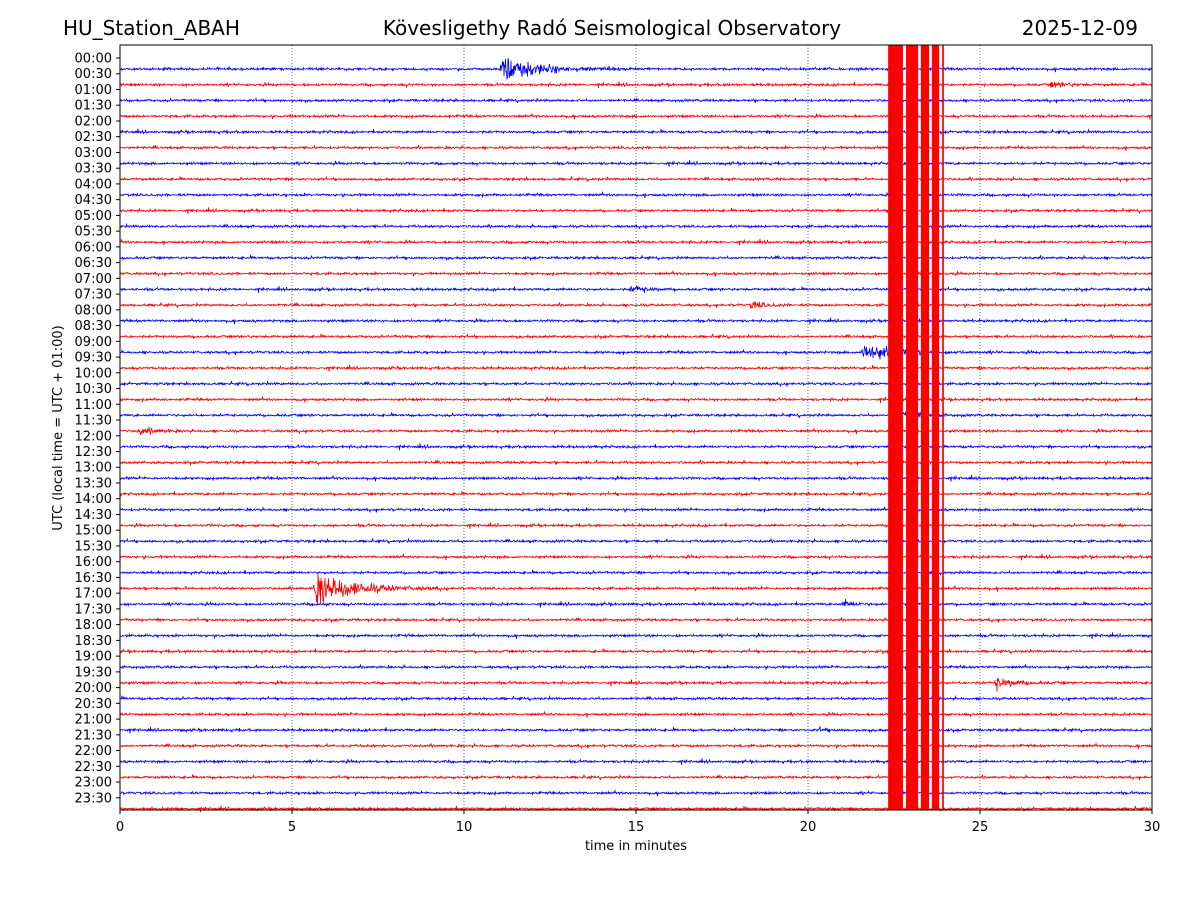 This screenshot has width=1200, height=904. What do you see at coordinates (93, 74) in the screenshot?
I see `y-tick-label: 00:30` at bounding box center [93, 74].